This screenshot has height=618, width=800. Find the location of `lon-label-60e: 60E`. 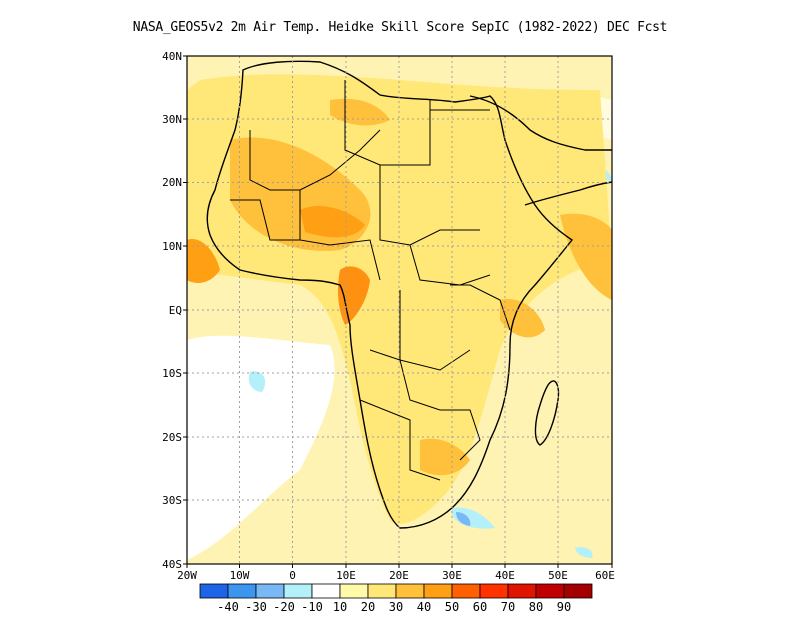

lon-label-60e: 60E is located at coordinates (605, 575).